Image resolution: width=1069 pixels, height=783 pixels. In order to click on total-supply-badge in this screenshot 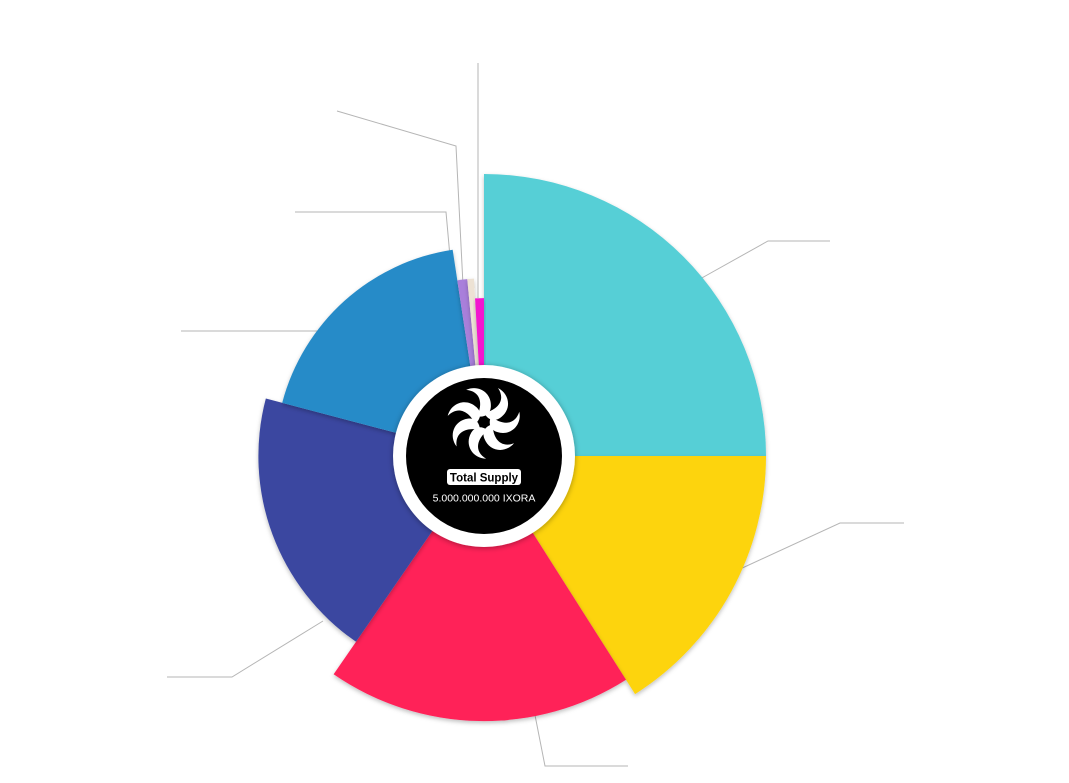, I will do `click(484, 477)`.